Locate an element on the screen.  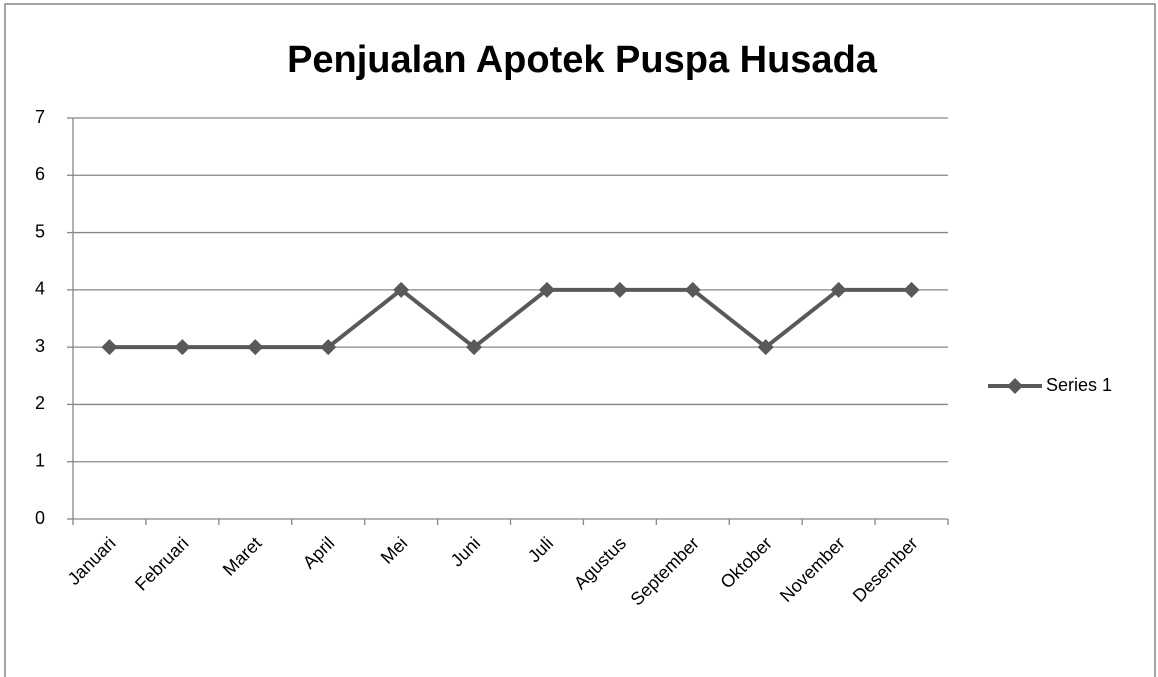
legend-marker is located at coordinates (1015, 386).